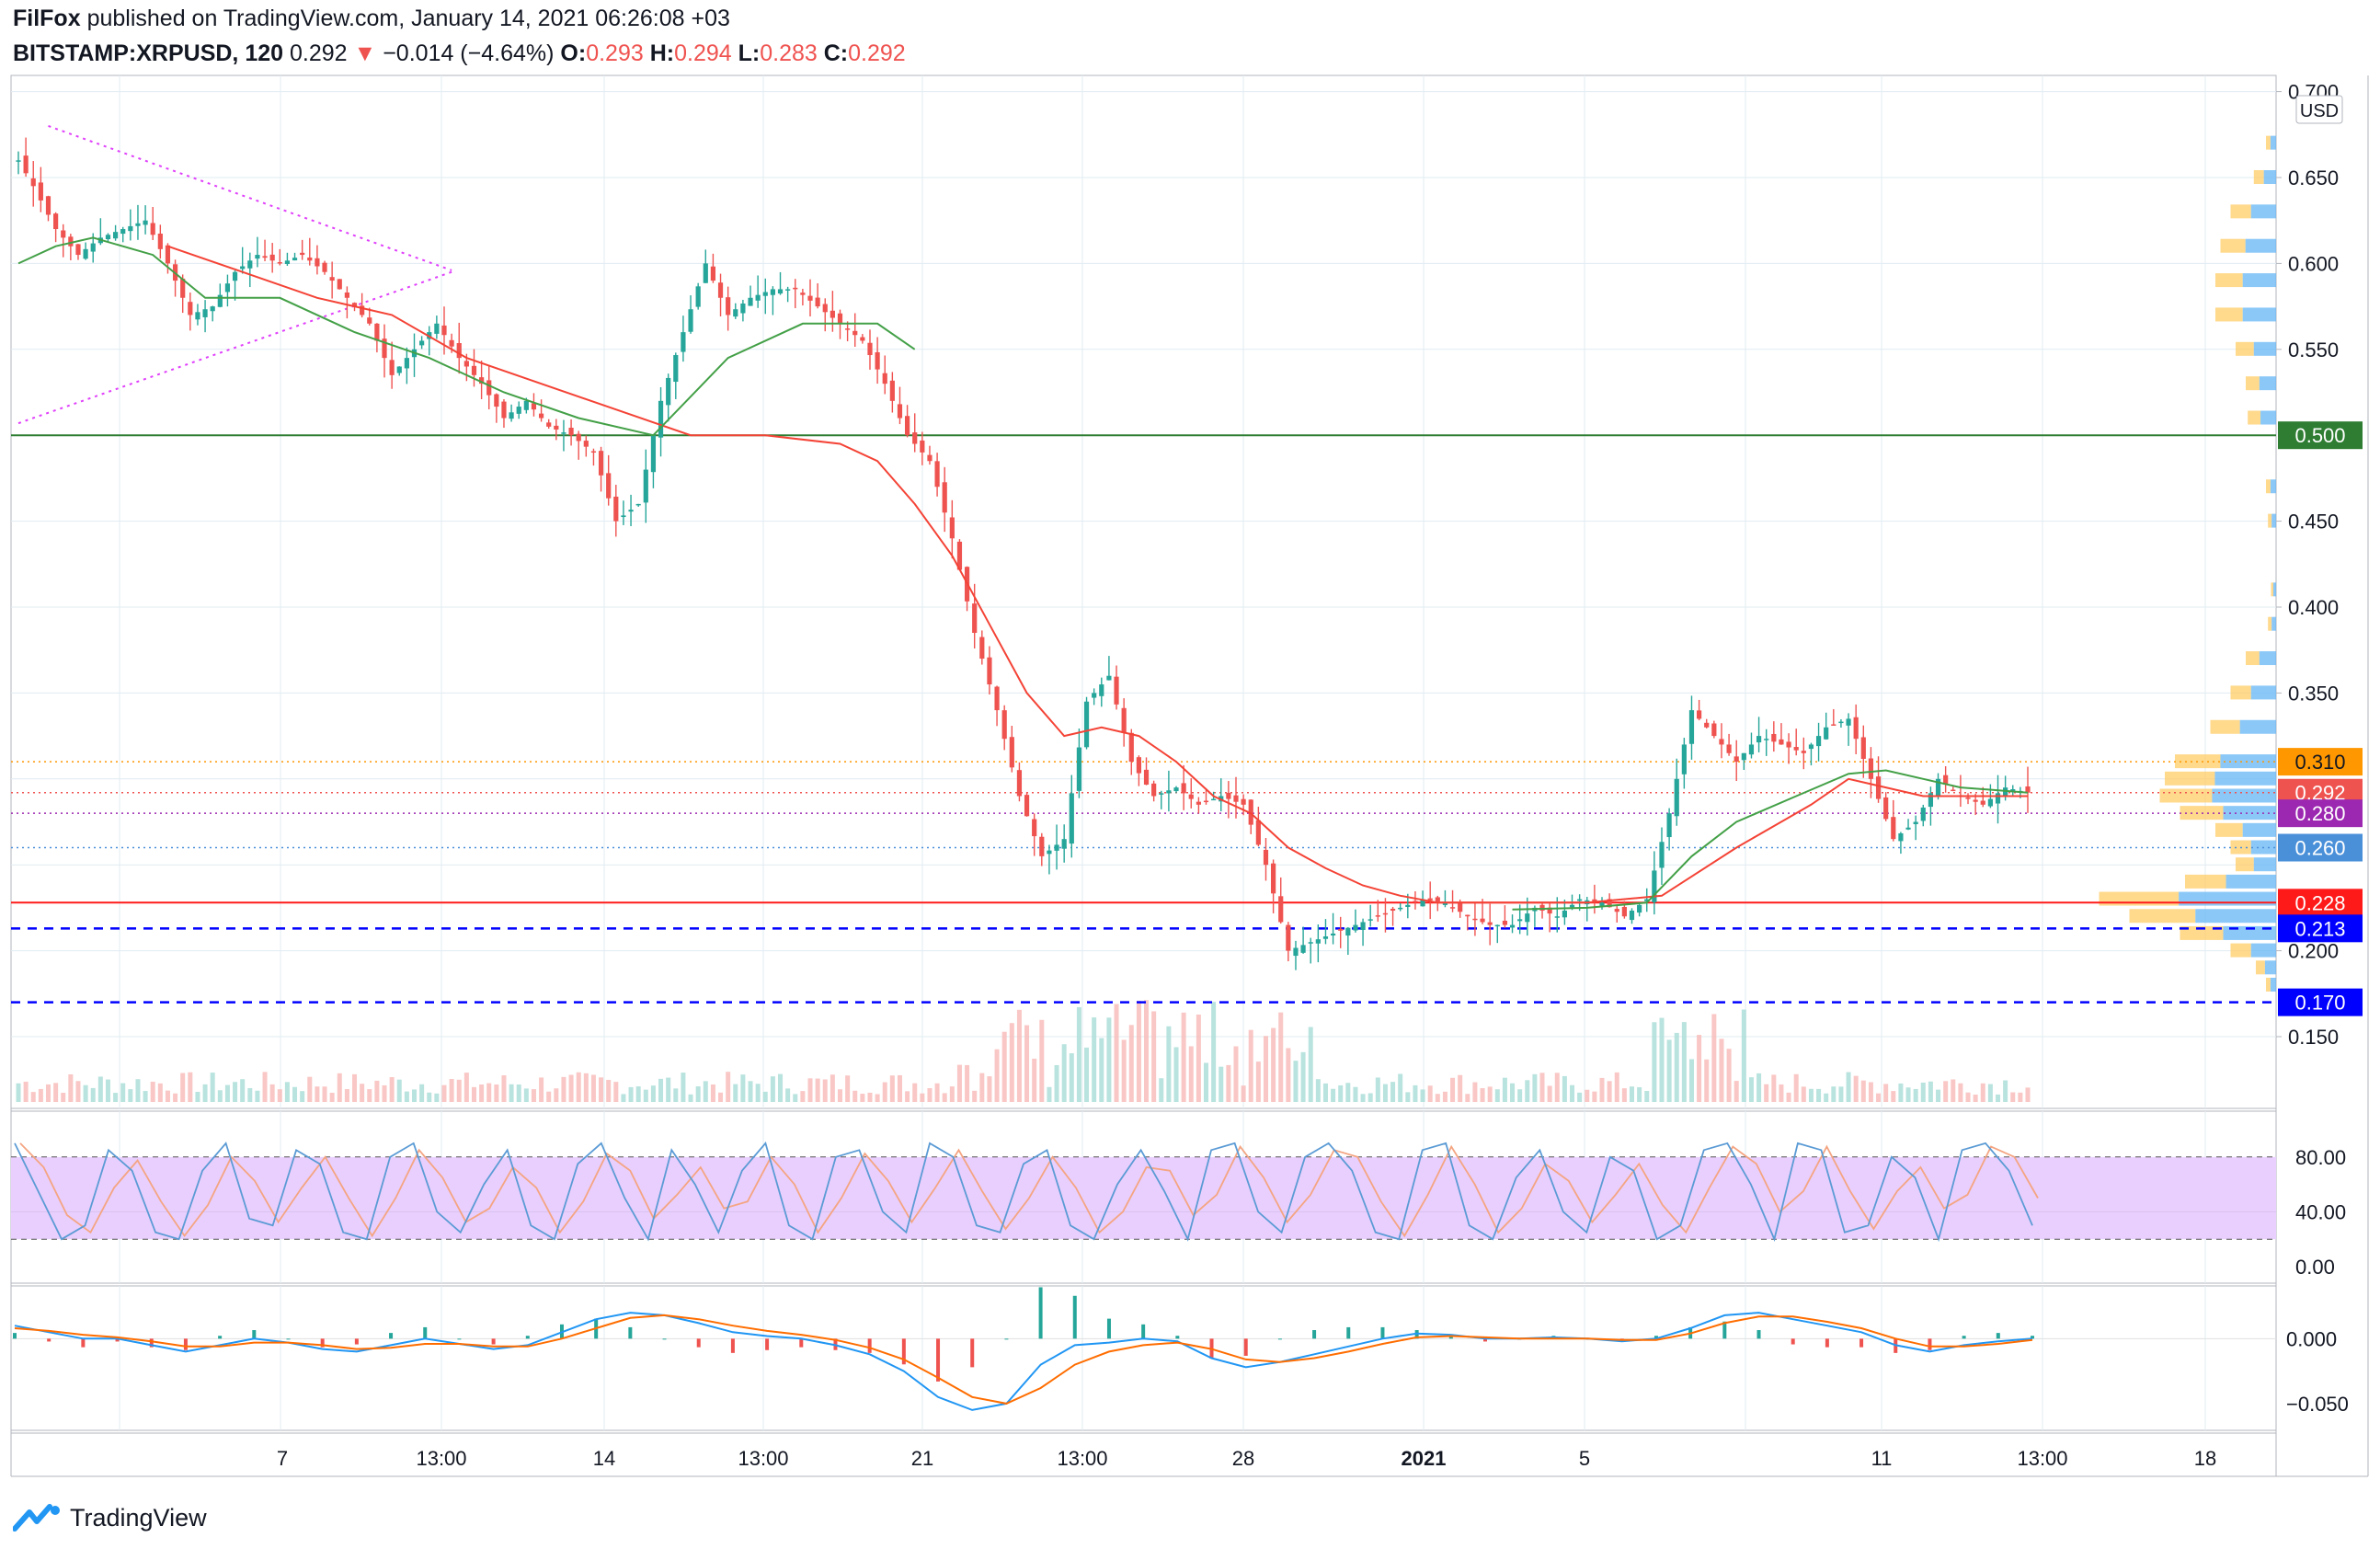  I want to click on tradingview-brand: TradingView, so click(138, 1518).